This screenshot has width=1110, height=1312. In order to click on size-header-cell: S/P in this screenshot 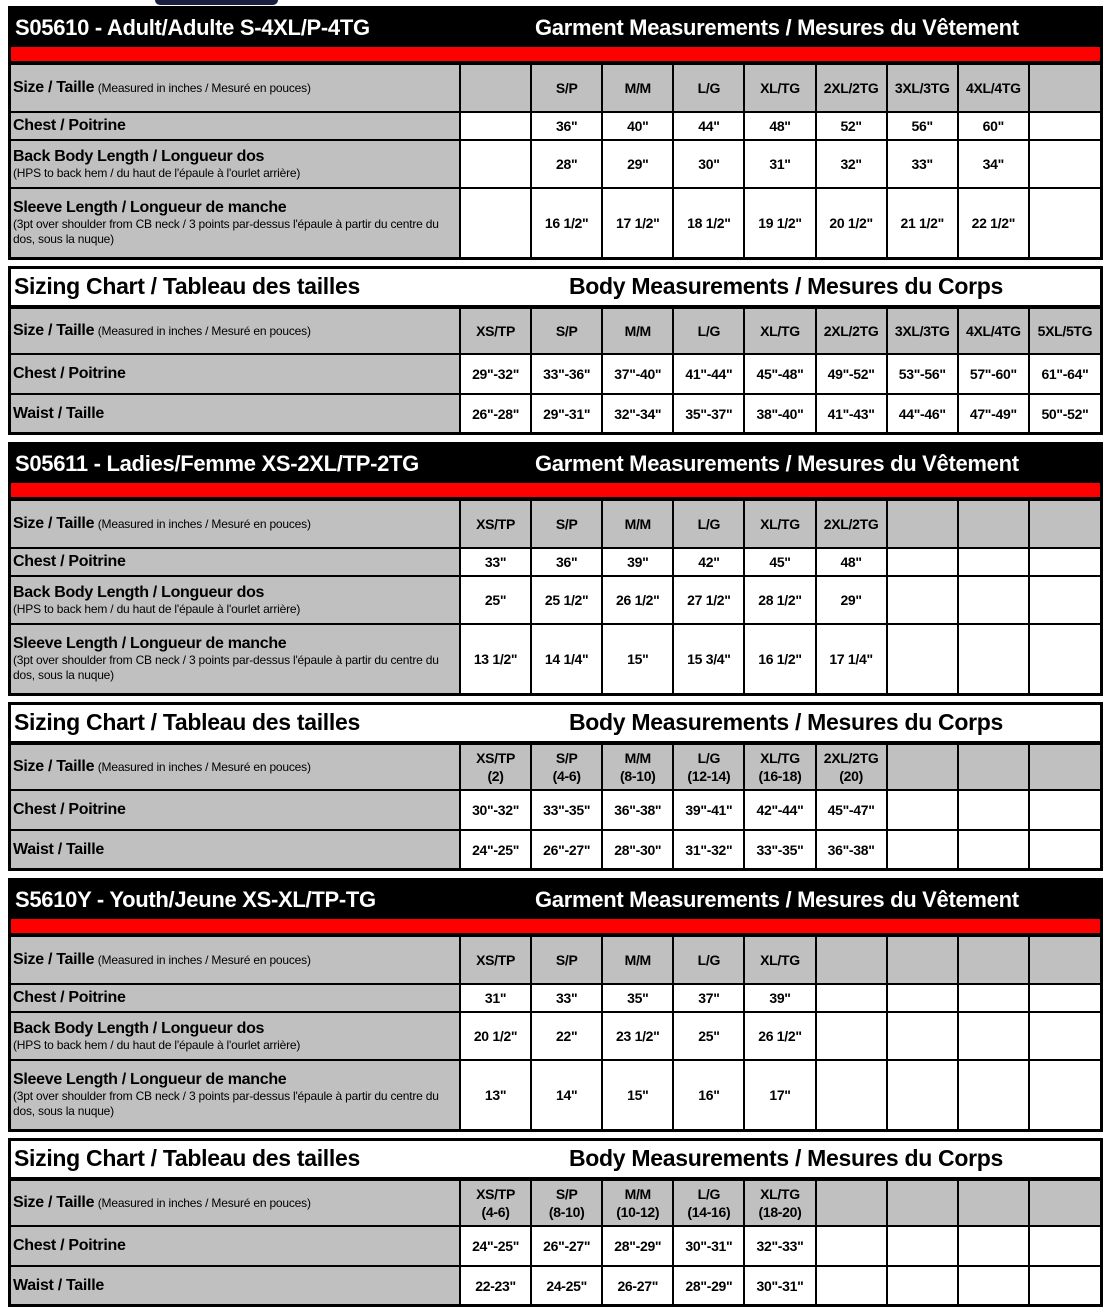, I will do `click(567, 88)`.